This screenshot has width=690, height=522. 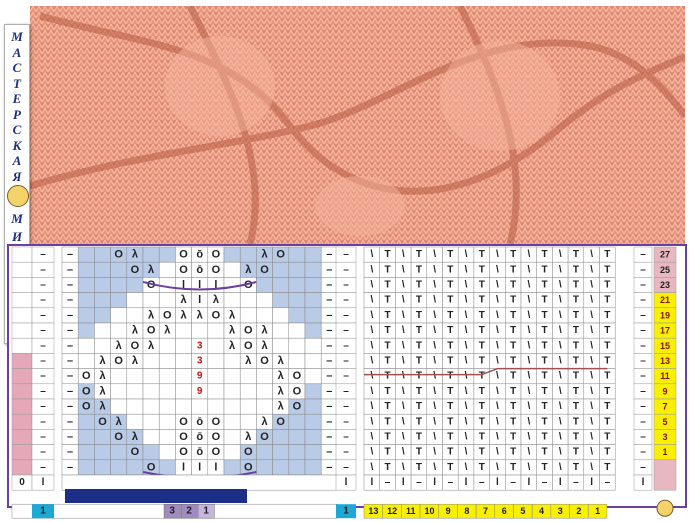 I want to click on row-number: 3, so click(x=664, y=437).